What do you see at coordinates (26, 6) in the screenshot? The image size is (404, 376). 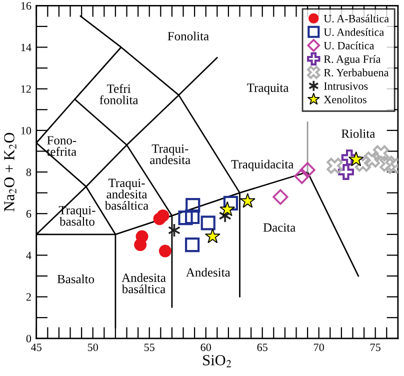 I see `y-tick-label: 16` at bounding box center [26, 6].